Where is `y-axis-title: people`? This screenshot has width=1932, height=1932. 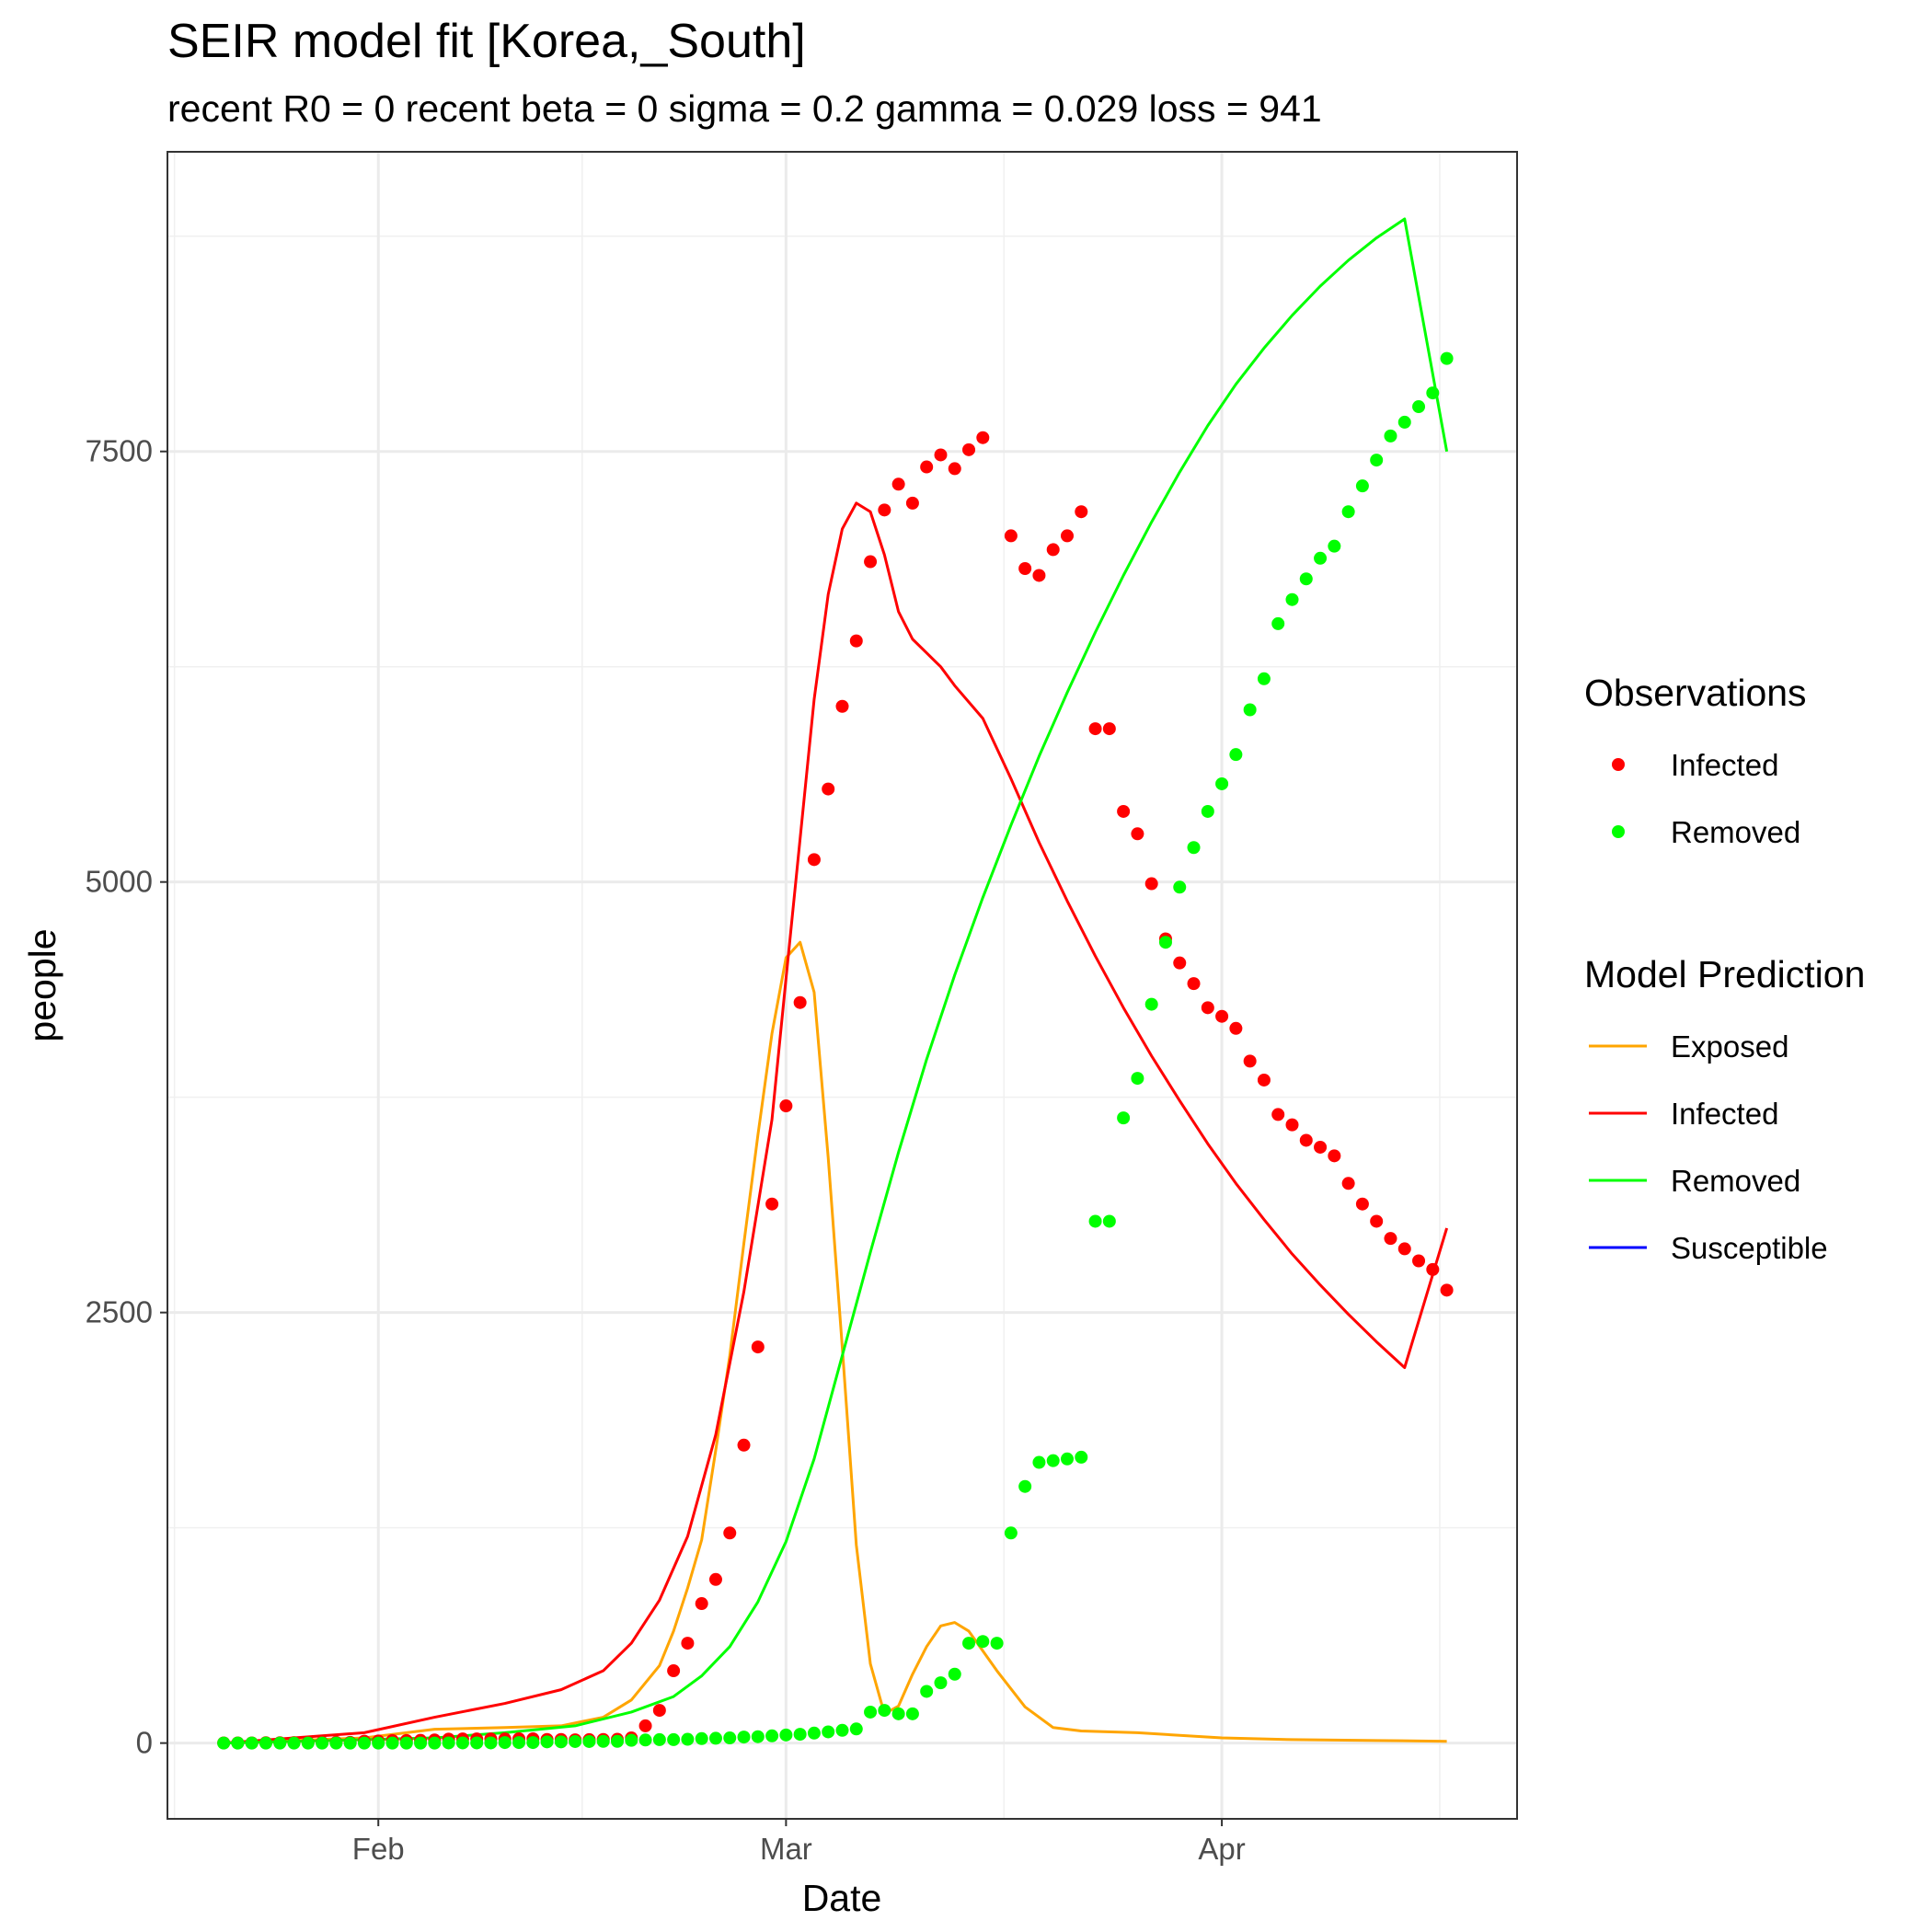
y-axis-title: people is located at coordinates (42, 984).